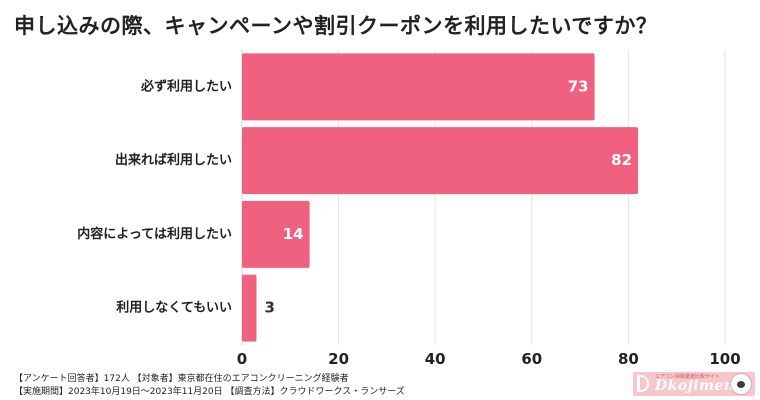 This screenshot has width=760, height=400. What do you see at coordinates (242, 359) in the screenshot?
I see `x-tick-0: 0` at bounding box center [242, 359].